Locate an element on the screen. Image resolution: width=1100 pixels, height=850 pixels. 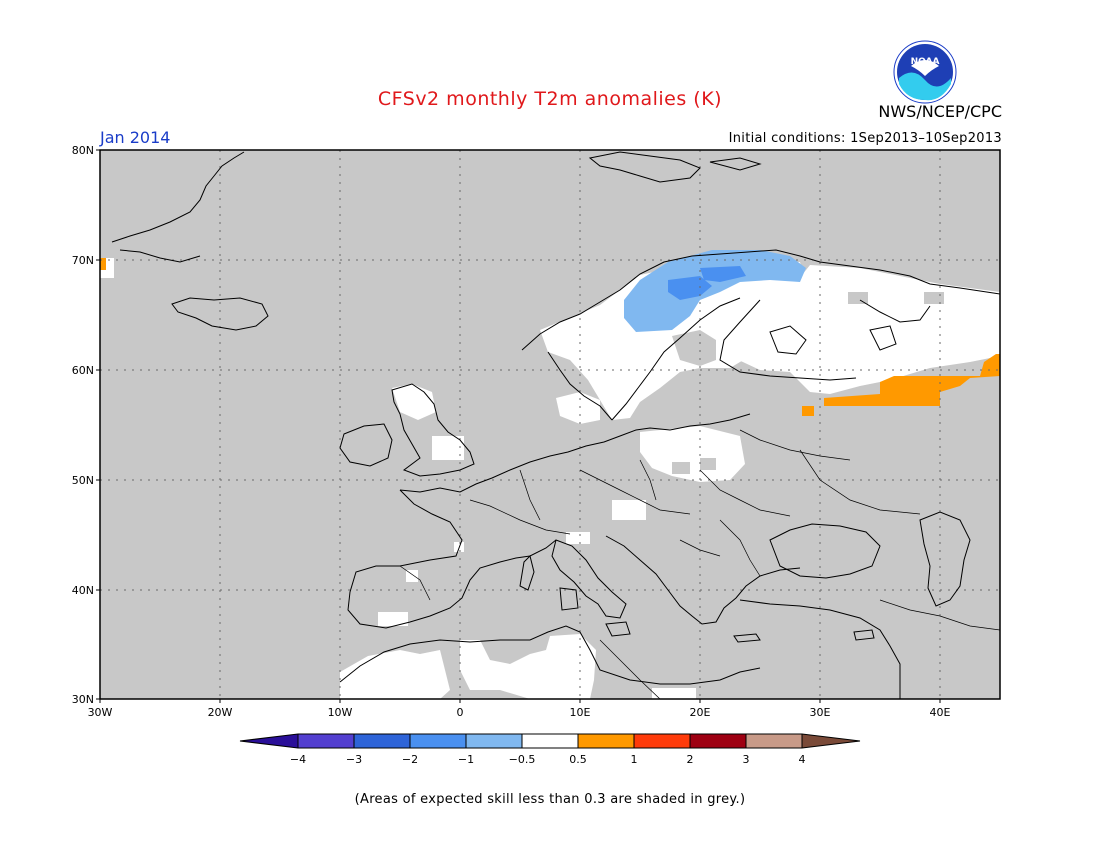
lon-label: 0 is located at coordinates (460, 712).